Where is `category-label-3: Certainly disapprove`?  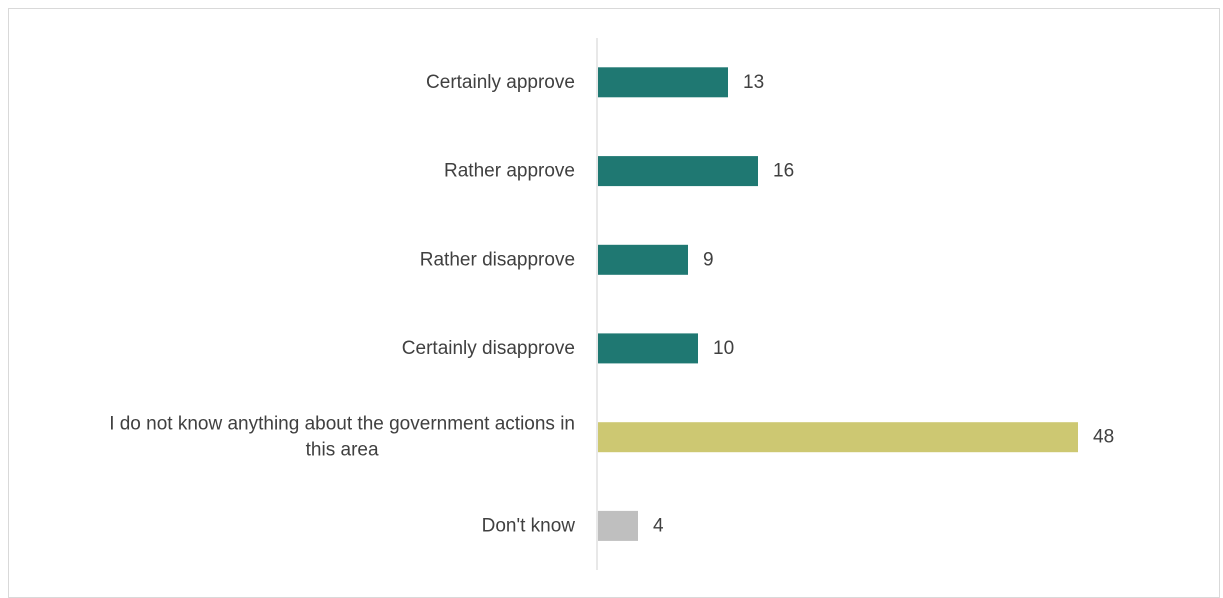
category-label-3: Certainly disapprove is located at coordinates (488, 348).